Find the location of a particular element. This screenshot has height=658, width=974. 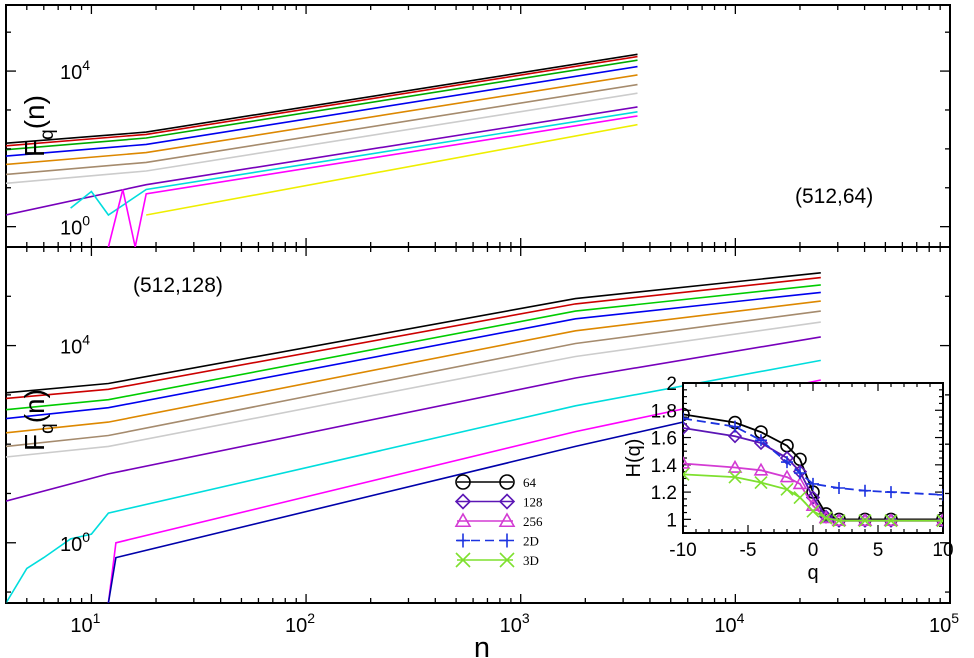

top-series-q=2 is located at coordinates (322, 138).